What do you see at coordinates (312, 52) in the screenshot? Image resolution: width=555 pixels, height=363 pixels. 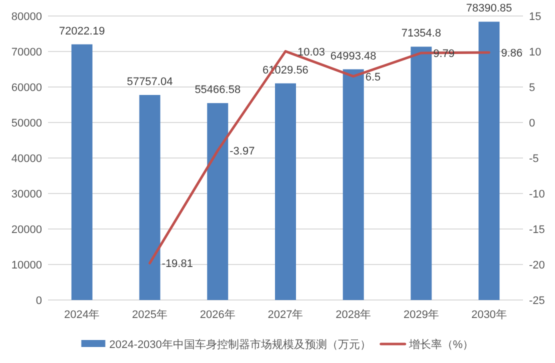 I see `data-label: 10.03` at bounding box center [312, 52].